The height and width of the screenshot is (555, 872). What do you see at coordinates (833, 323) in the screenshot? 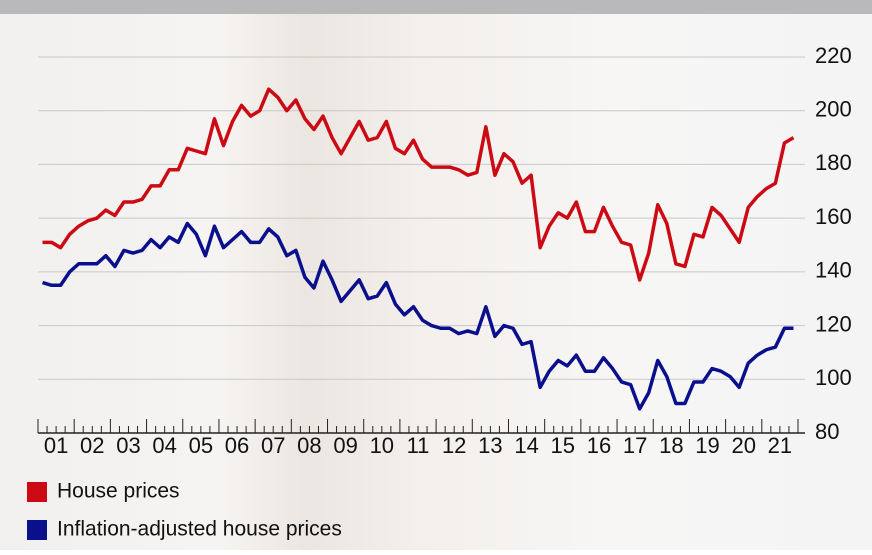
I see `y-tick-label: 120` at bounding box center [833, 323].